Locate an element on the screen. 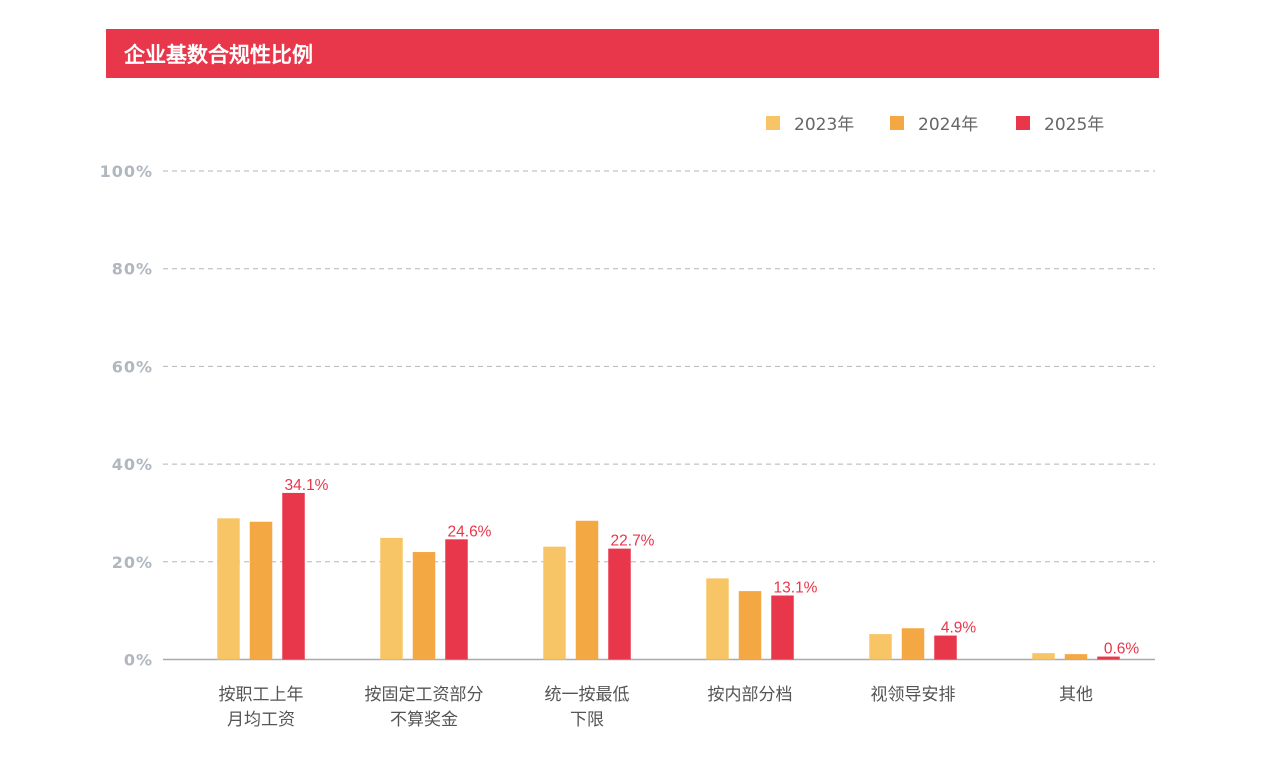 The width and height of the screenshot is (1266, 764). x-category-label: 按职工上年 is located at coordinates (261, 695).